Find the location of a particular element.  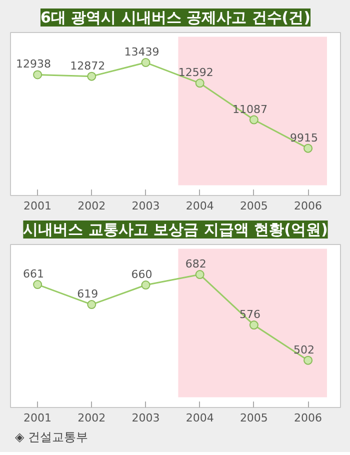

data-label: 12938 is located at coordinates (34, 64).